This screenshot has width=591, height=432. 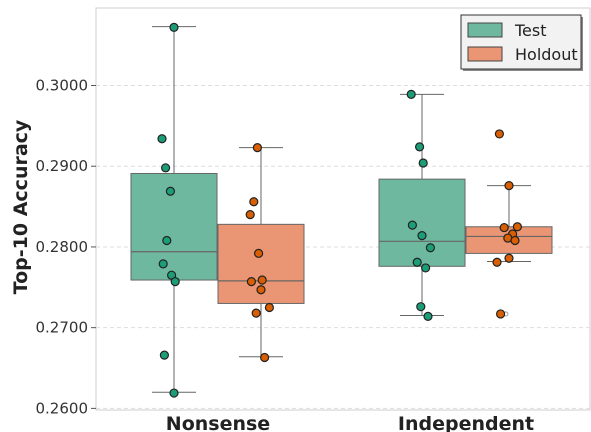 What do you see at coordinates (62, 408) in the screenshot?
I see `y-tick-label: 0.2600` at bounding box center [62, 408].